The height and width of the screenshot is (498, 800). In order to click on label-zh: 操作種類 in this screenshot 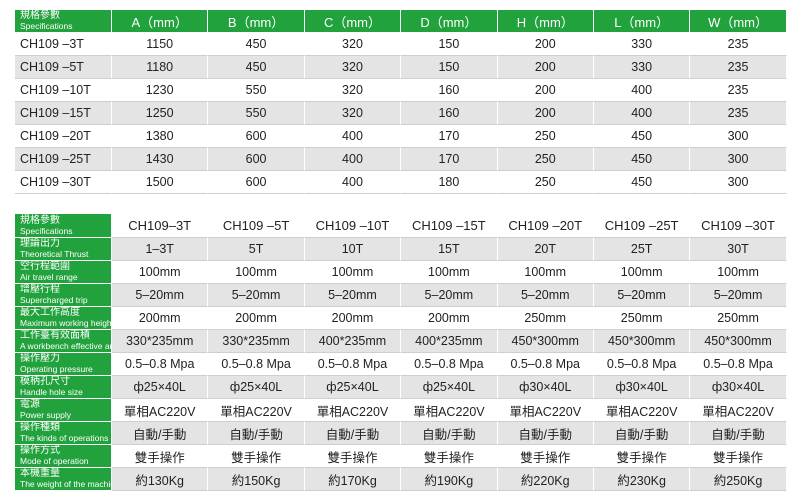, I will do `click(40, 427)`.